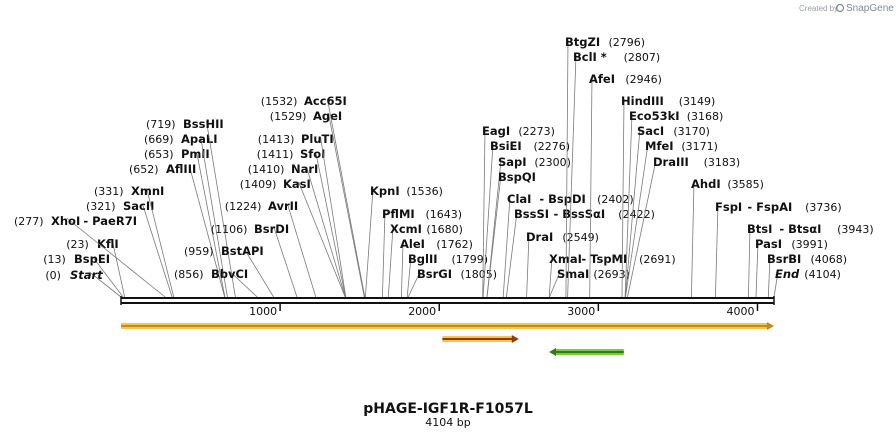 The width and height of the screenshot is (896, 438). I want to click on site-acc65i: Acc65I (1532), so click(313, 196).